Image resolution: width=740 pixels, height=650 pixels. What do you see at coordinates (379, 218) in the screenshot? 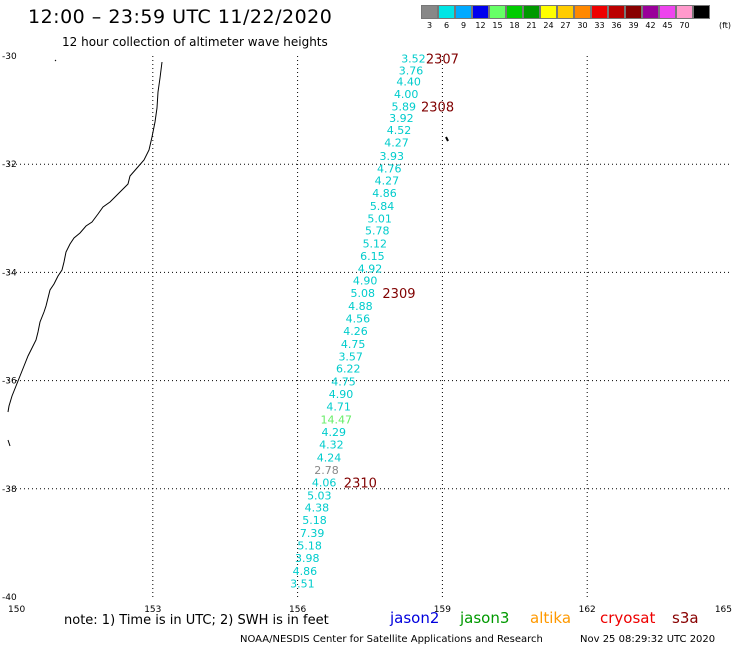
I see `swh-observation: 5.01` at bounding box center [379, 218].